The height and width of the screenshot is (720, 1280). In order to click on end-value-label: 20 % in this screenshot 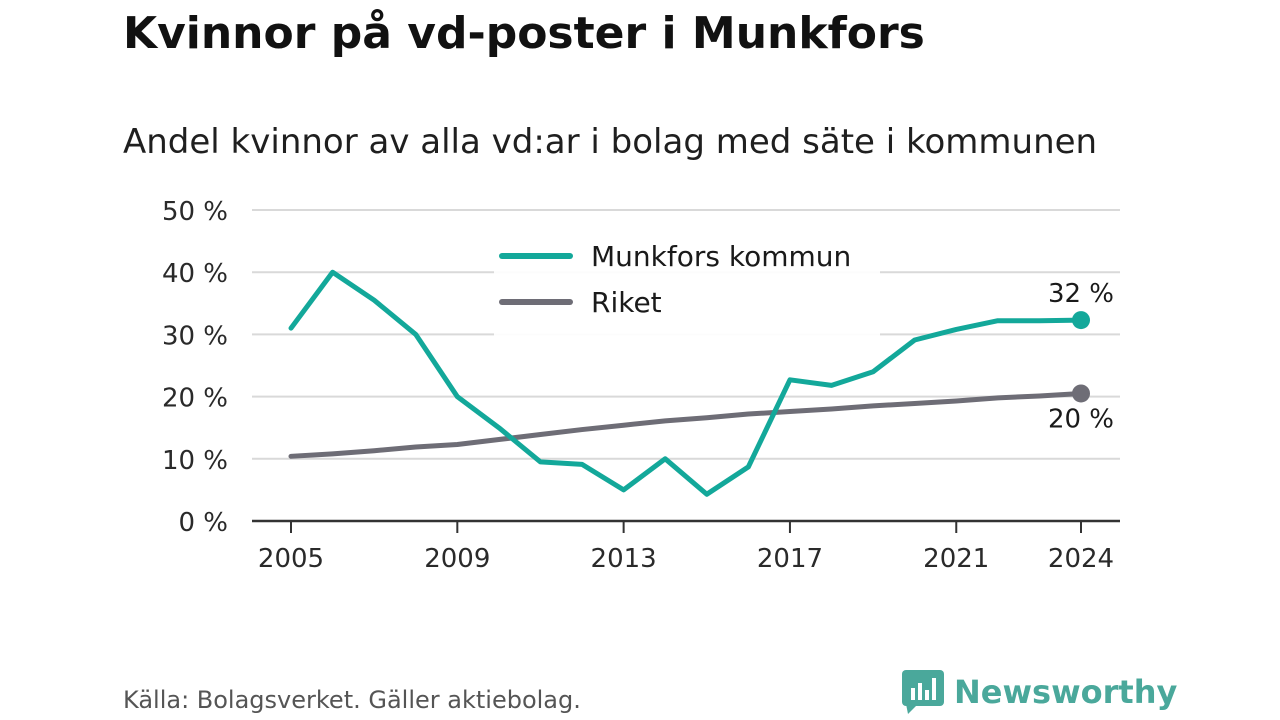, I will do `click(1081, 419)`.